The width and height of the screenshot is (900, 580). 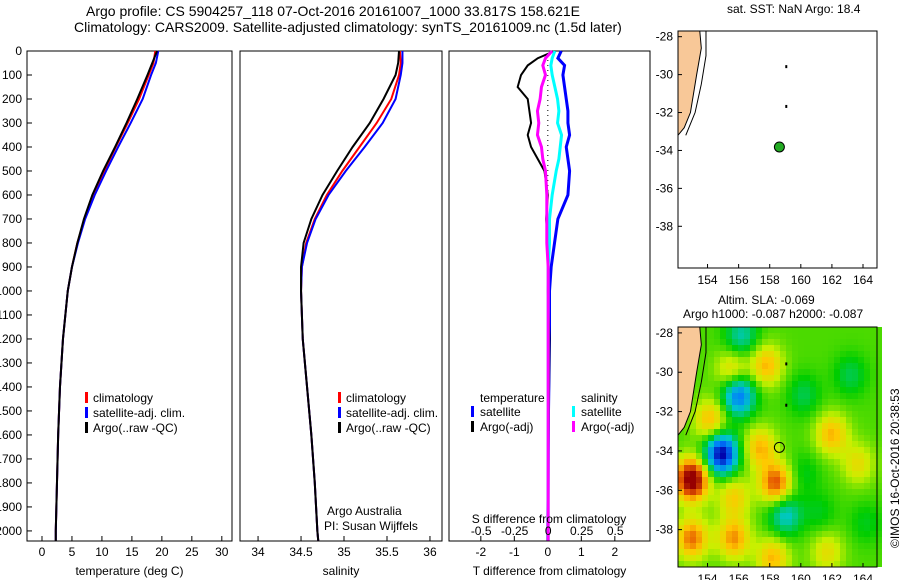 I want to click on x-tick-label: 5, so click(x=72, y=552).